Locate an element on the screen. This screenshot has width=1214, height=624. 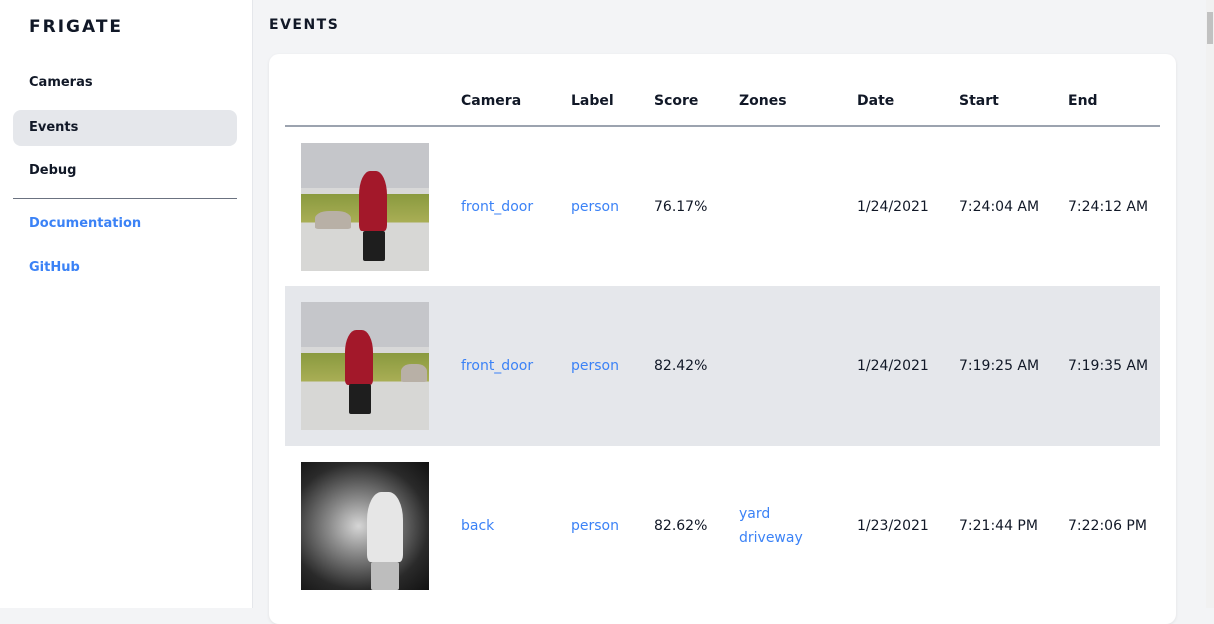
header-camera: Camera is located at coordinates (500, 101).